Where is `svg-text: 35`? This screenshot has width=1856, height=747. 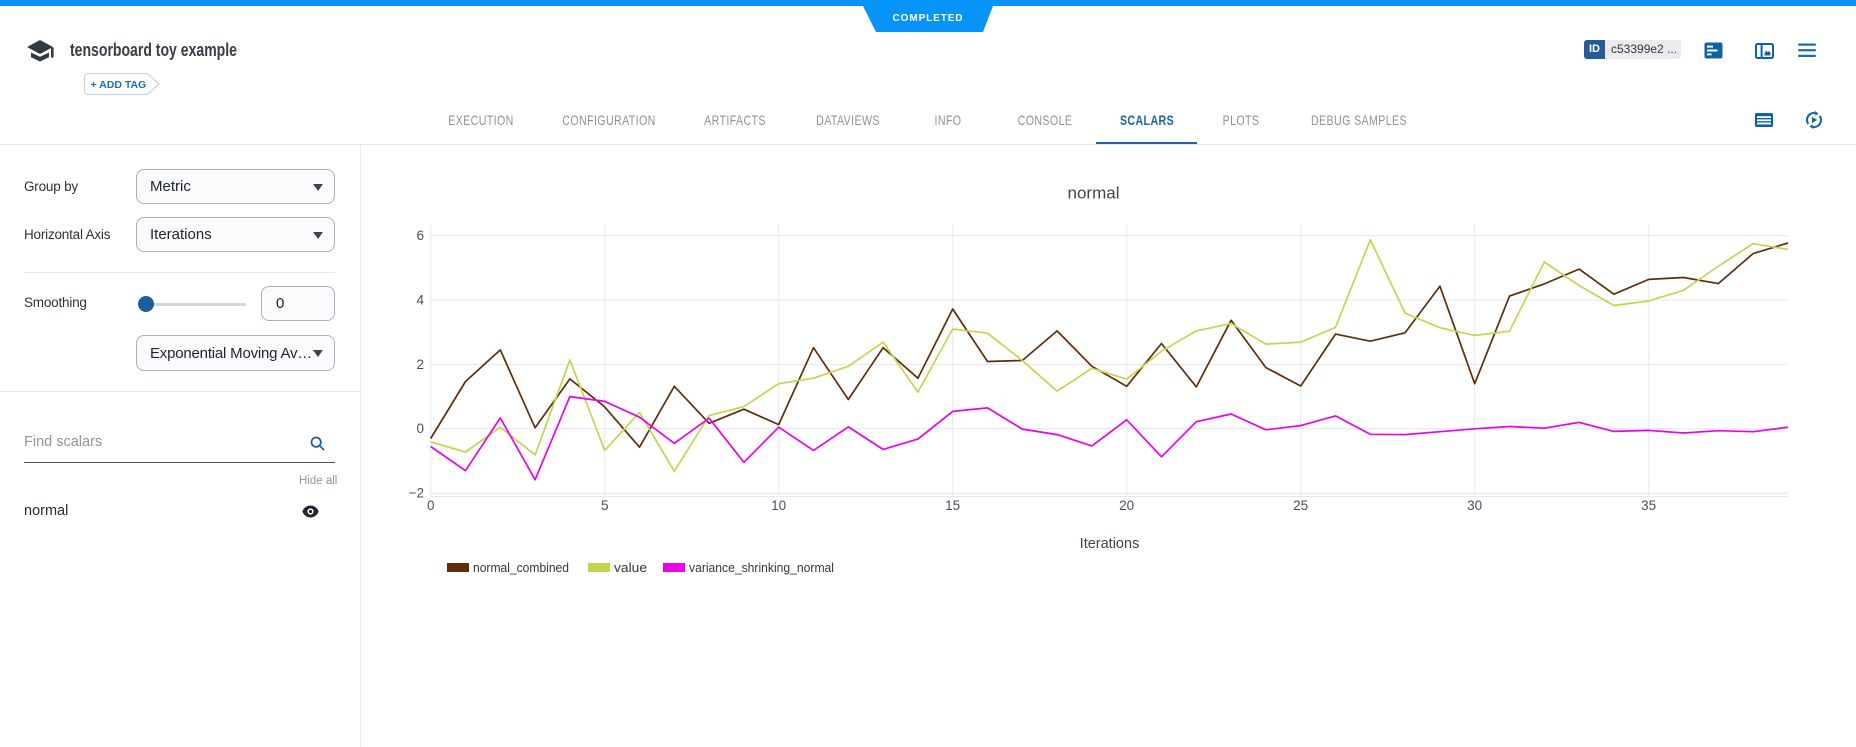
svg-text: 35 is located at coordinates (1648, 505).